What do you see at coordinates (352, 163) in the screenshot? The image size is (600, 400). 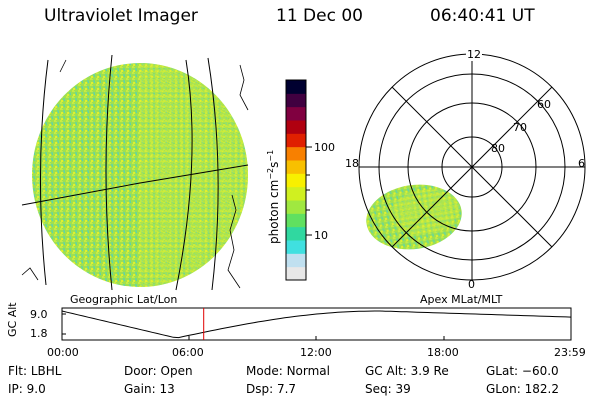 I see `mlt-label-18: 18` at bounding box center [352, 163].